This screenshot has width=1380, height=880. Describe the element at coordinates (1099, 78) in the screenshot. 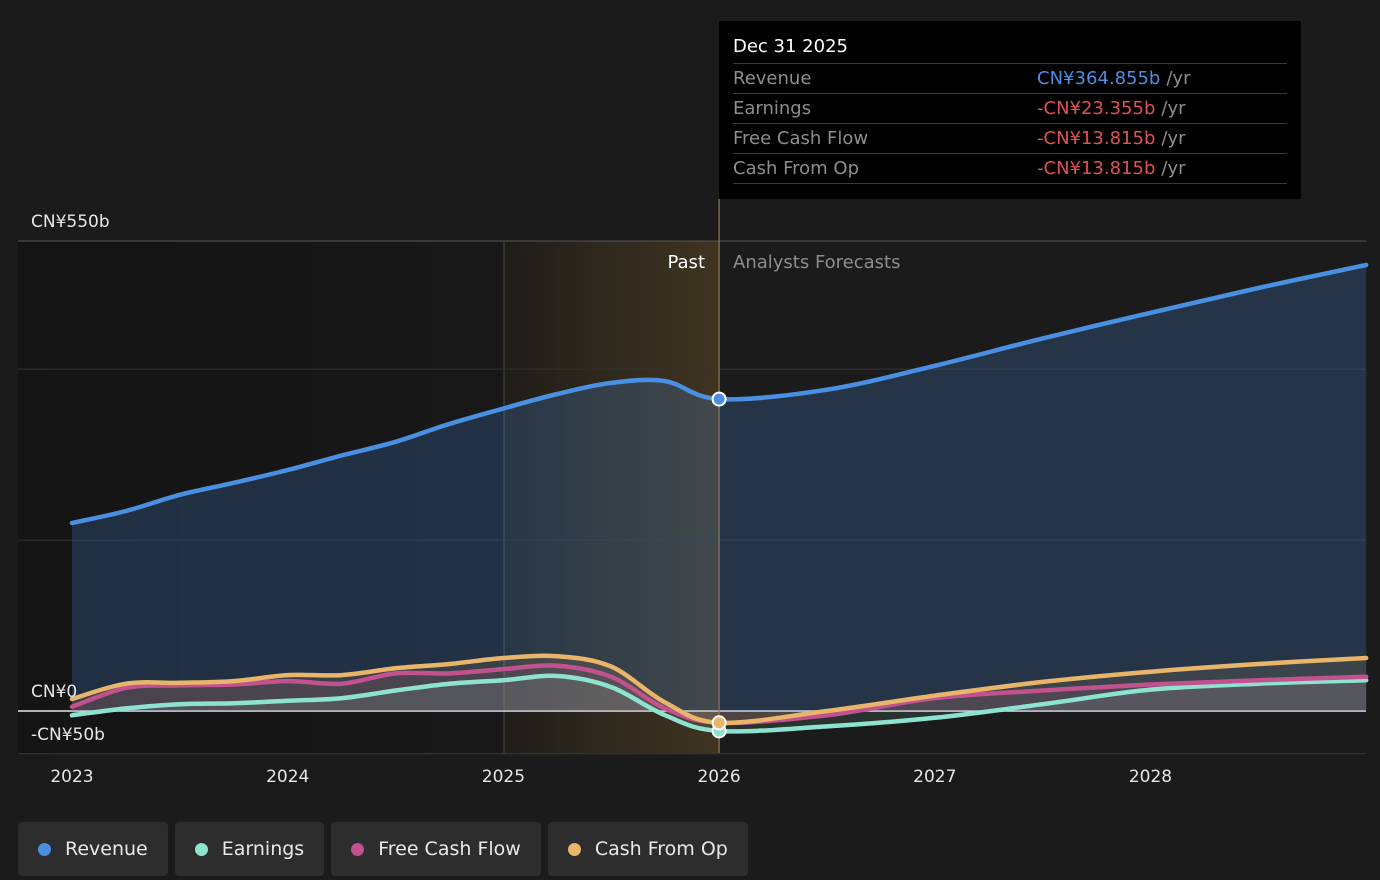

I see `tooltip-row-value: CN¥364.855b` at that location.